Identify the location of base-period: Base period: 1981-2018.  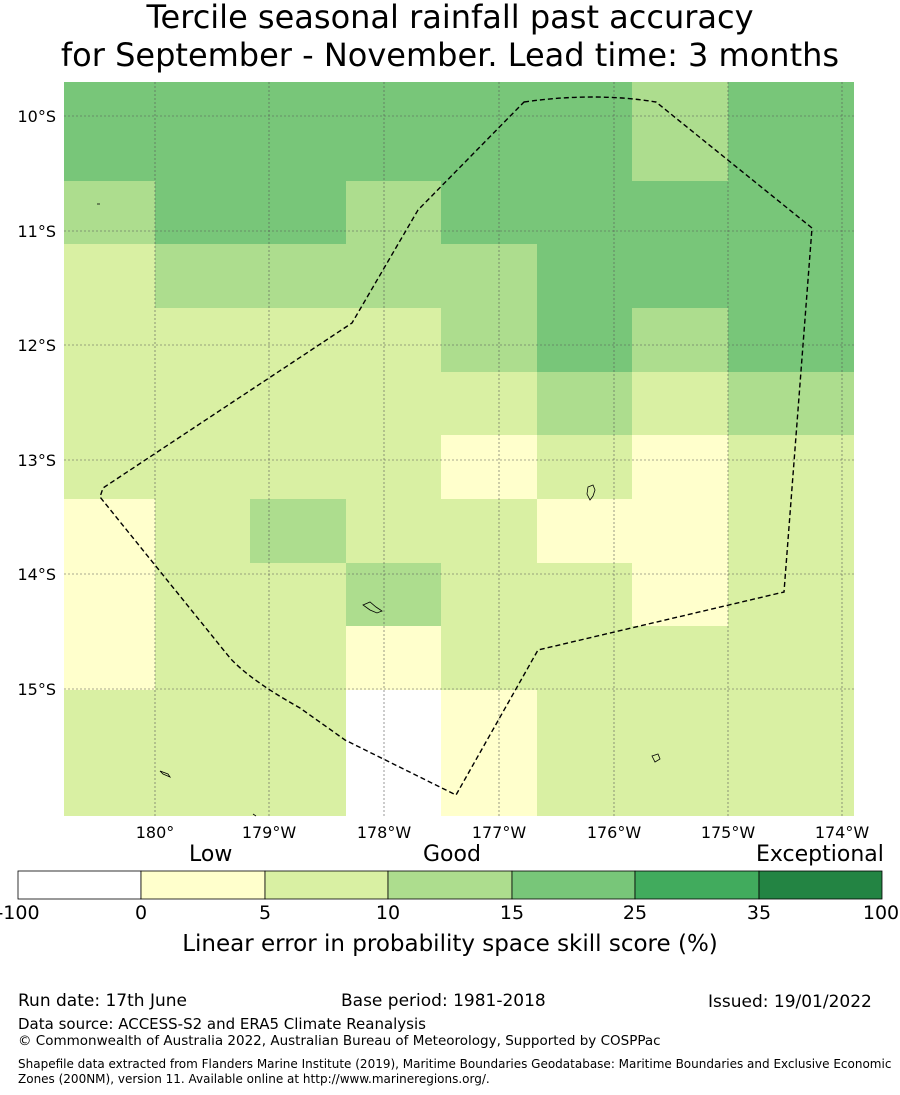
(443, 1001).